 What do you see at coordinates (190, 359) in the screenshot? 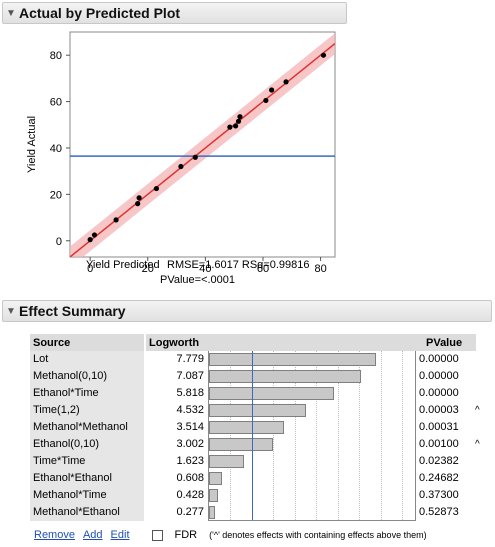
I see `effect-logworth: 7.779` at bounding box center [190, 359].